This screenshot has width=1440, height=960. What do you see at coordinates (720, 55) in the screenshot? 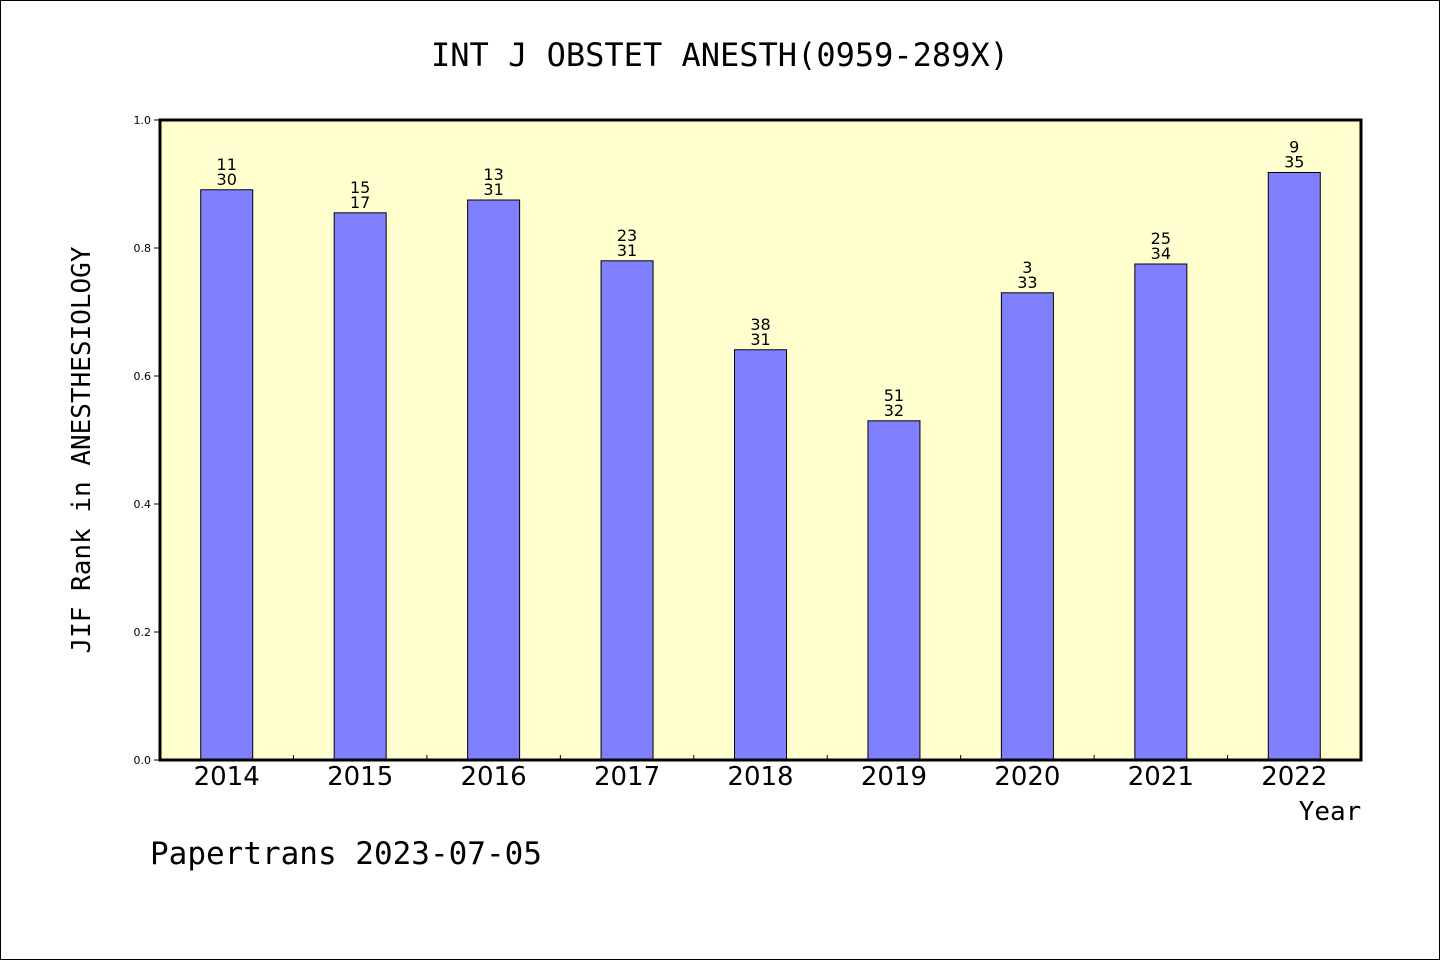
I see `chart-title: INT J OBSTET ANESTH(0959-289X)` at bounding box center [720, 55].